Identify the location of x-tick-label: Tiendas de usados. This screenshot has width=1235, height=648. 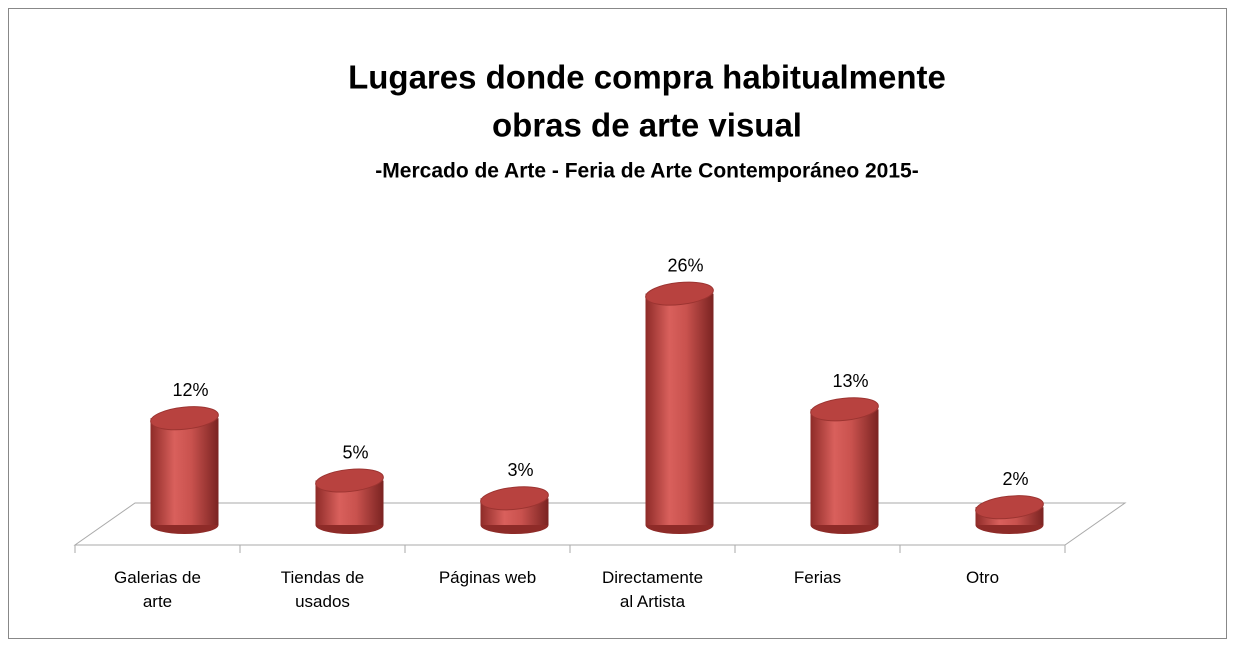
(322, 589).